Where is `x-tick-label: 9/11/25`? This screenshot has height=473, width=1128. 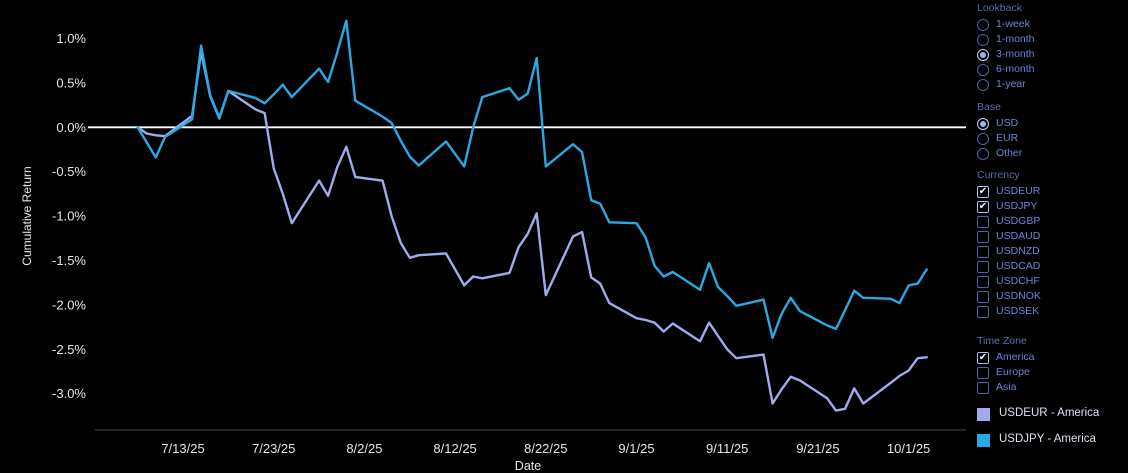 x-tick-label: 9/11/25 is located at coordinates (727, 448).